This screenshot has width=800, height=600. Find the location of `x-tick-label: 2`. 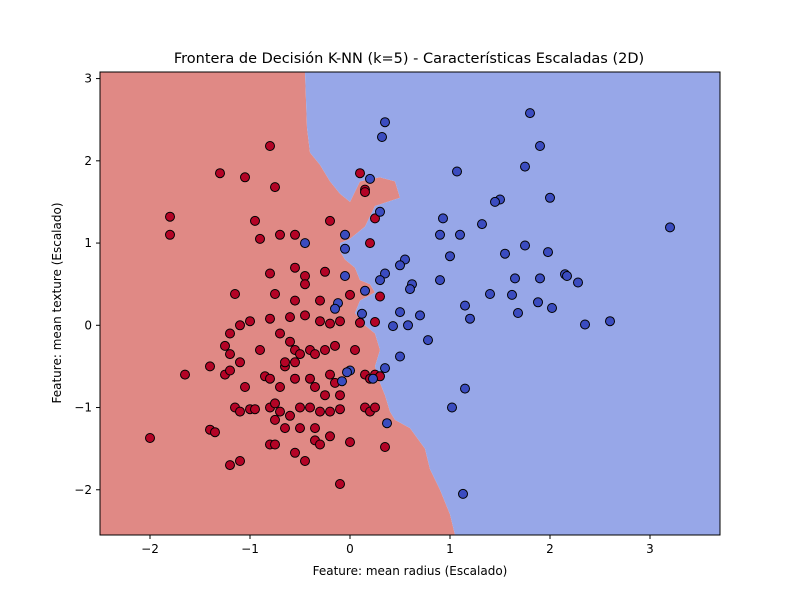

x-tick-label: 2 is located at coordinates (550, 549).